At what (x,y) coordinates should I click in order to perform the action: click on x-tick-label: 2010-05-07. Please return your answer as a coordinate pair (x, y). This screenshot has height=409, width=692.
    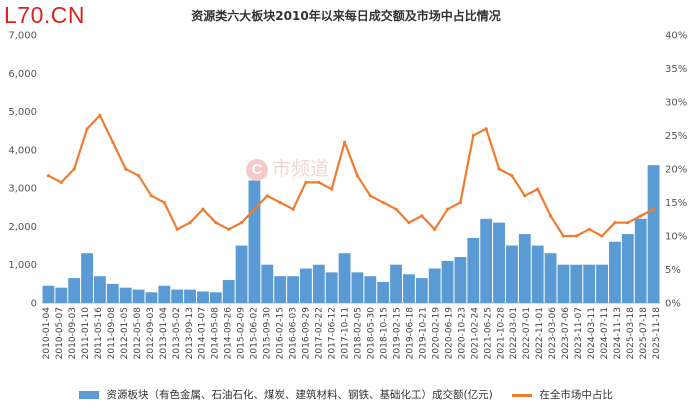
    Looking at the image, I should click on (60, 333).